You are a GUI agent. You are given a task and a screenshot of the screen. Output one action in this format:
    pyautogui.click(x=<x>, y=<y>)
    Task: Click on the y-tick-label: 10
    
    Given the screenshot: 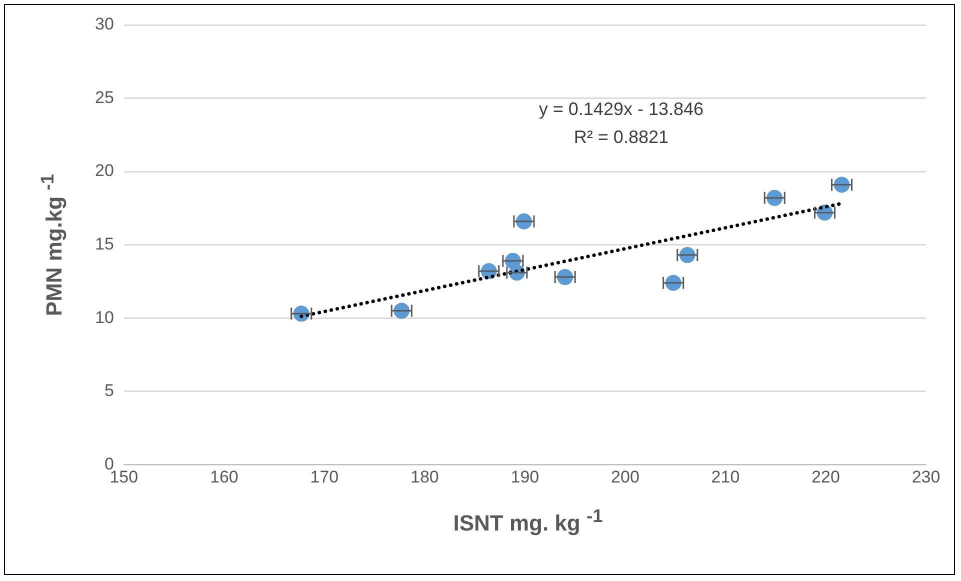 What is the action you would take?
    pyautogui.click(x=104, y=317)
    